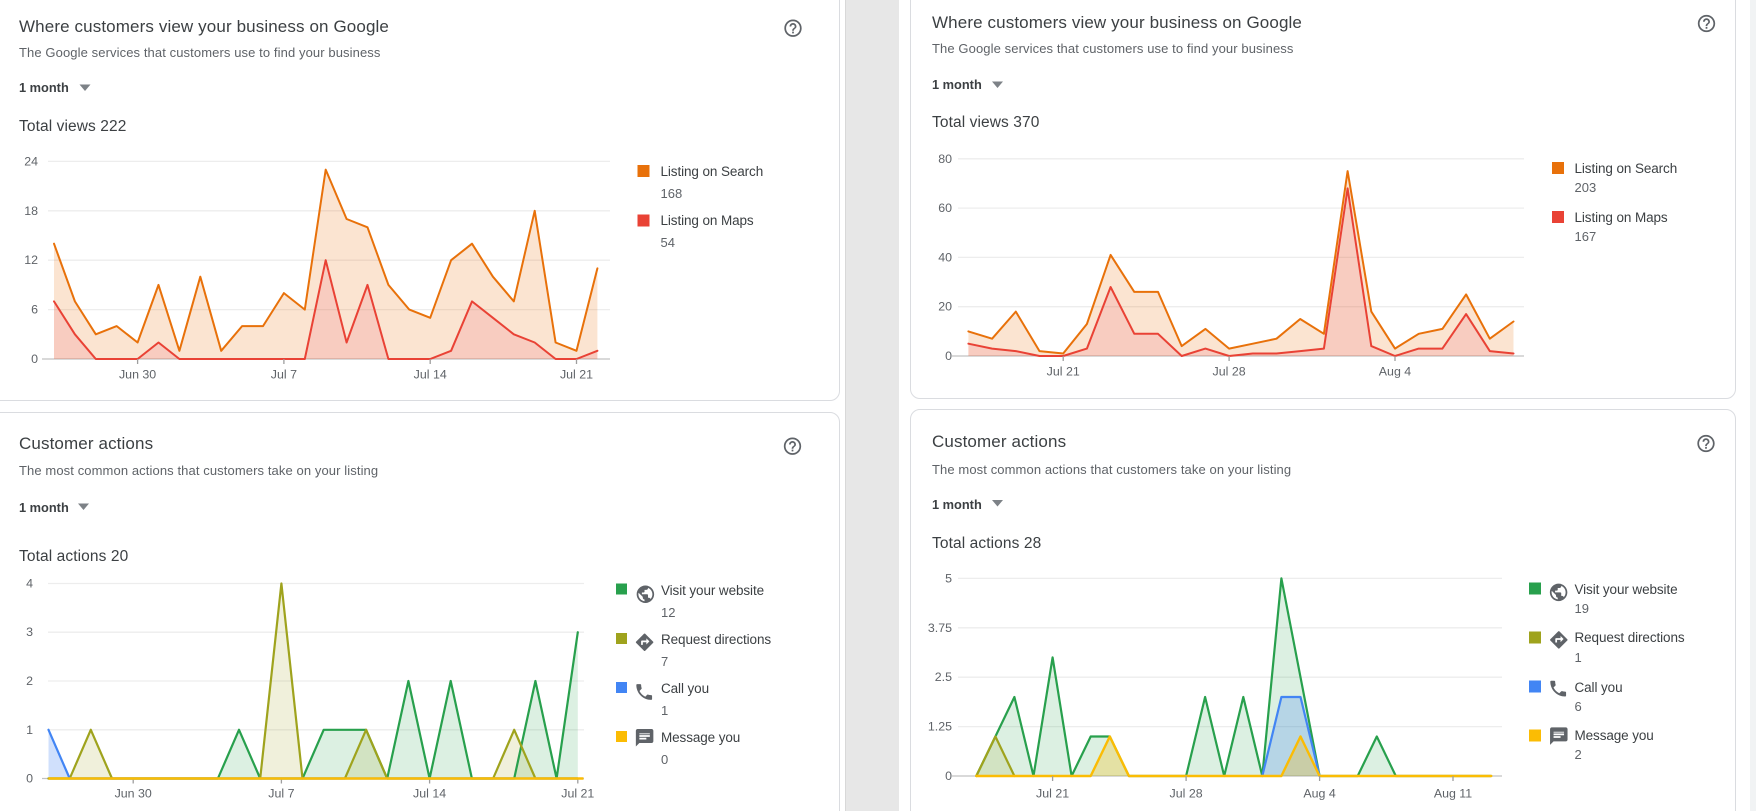 The image size is (1756, 811). I want to click on svg-text: Aug 11, so click(1453, 794).